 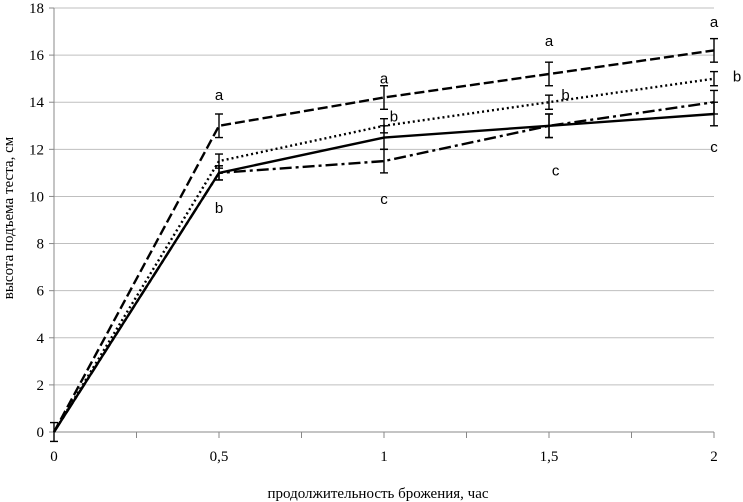 I want to click on y-tick-label: 6, so click(x=41, y=292).